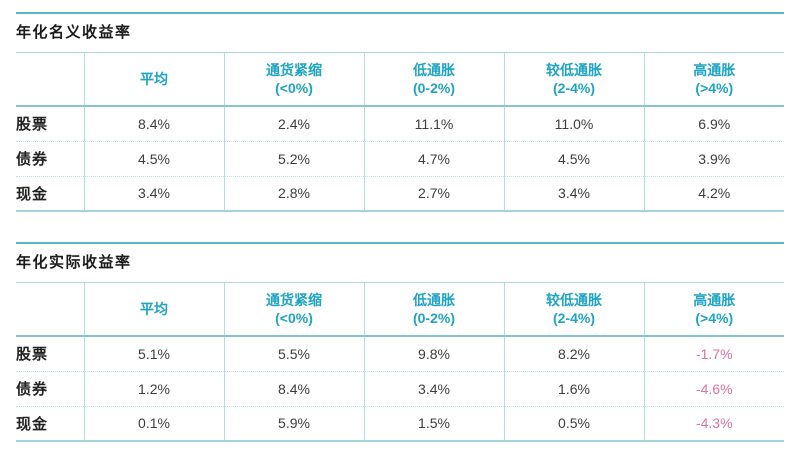 Image resolution: width=800 pixels, height=456 pixels. Describe the element at coordinates (293, 123) in the screenshot. I see `cell-value: 2.4%` at that location.